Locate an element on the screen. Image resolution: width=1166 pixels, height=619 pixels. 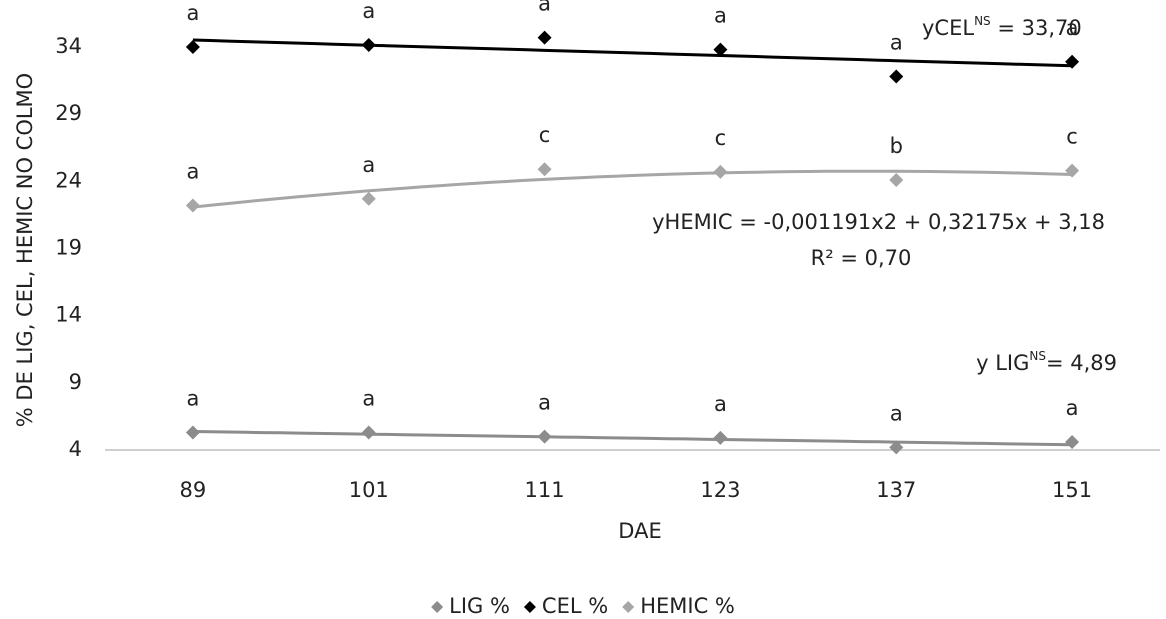
y-tick-label: 24 is located at coordinates (68, 180).